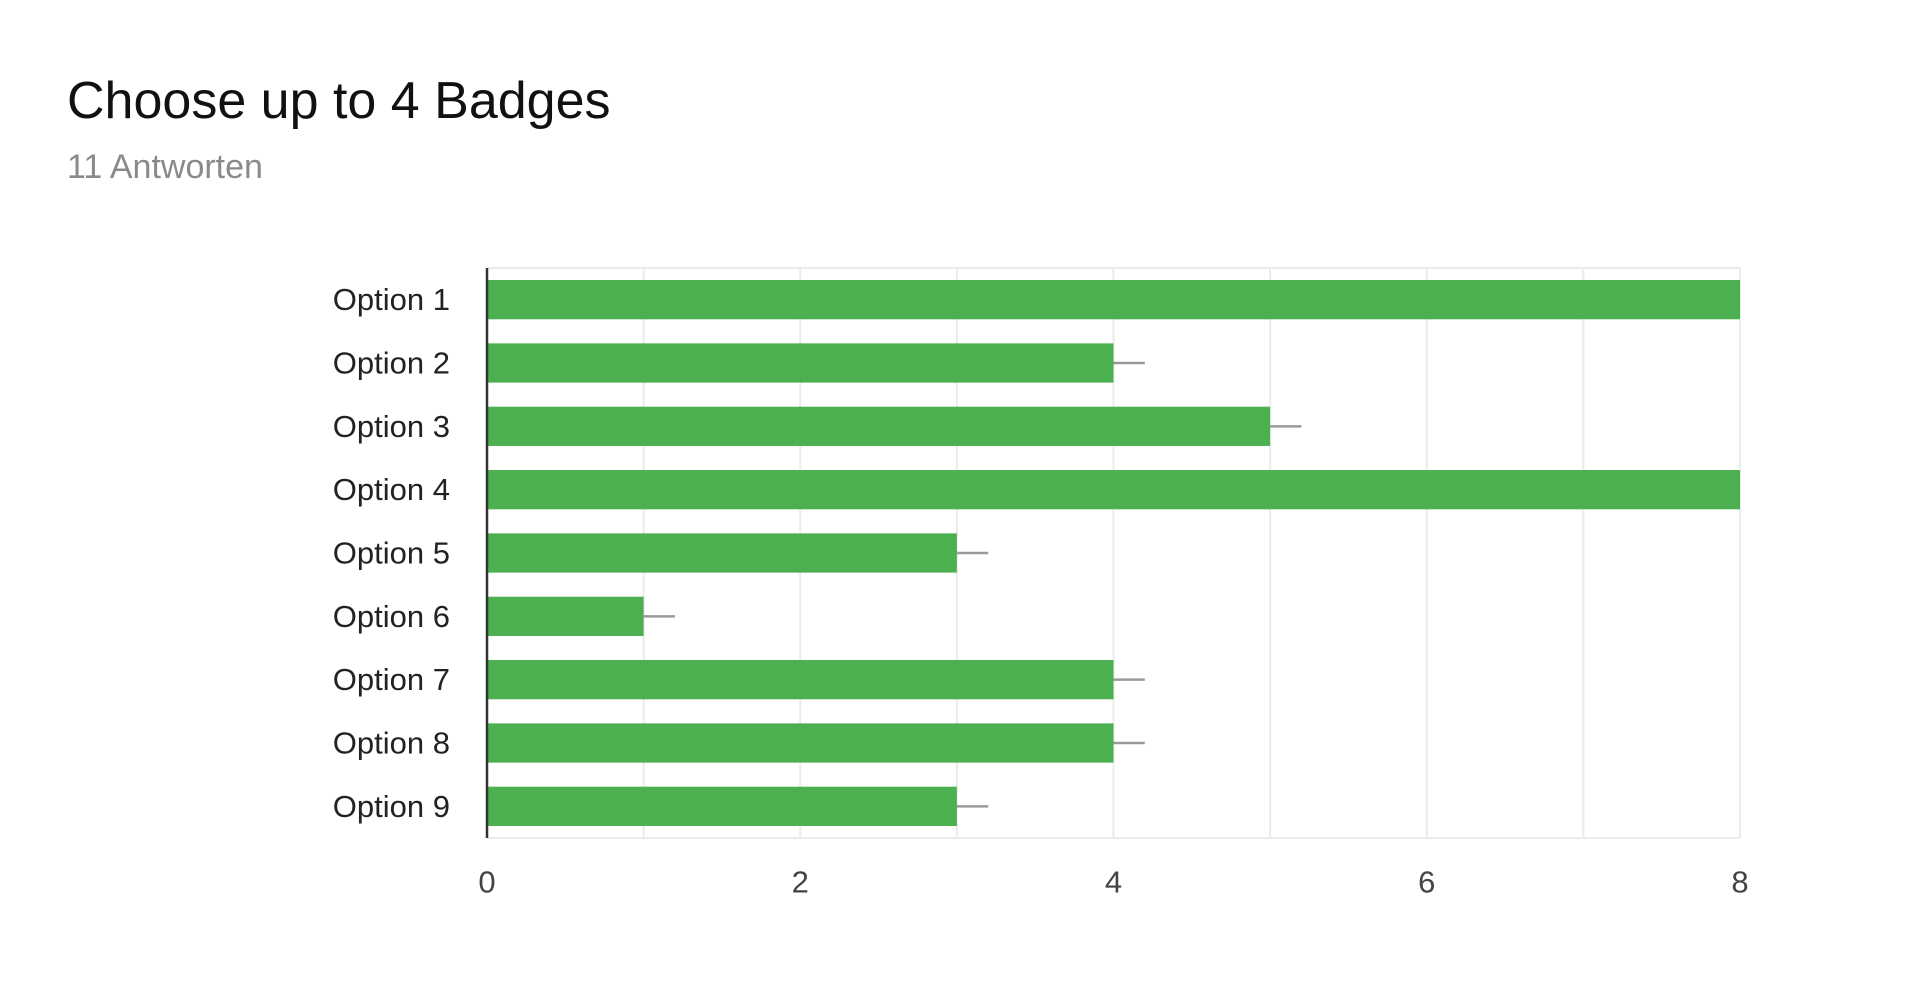 Image resolution: width=1920 pixels, height=996 pixels. What do you see at coordinates (391, 743) in the screenshot?
I see `category-label: Option 8` at bounding box center [391, 743].